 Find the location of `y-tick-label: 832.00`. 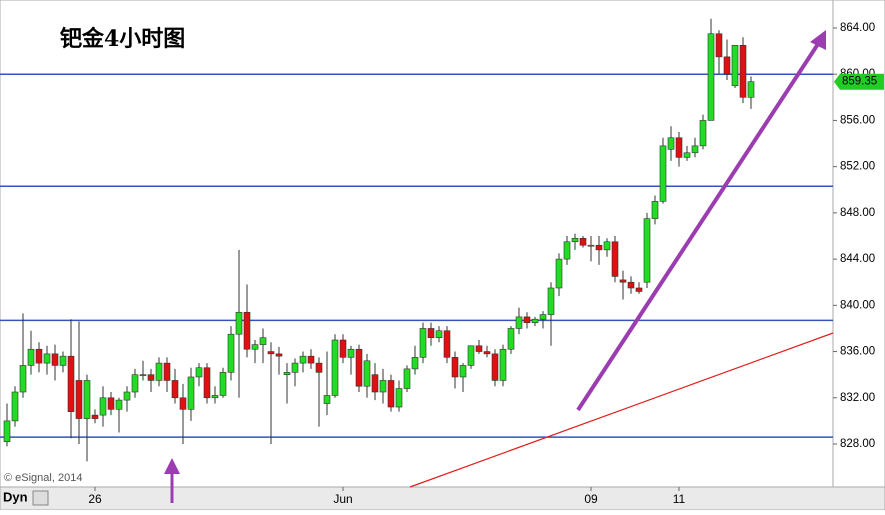

y-tick-label: 832.00 is located at coordinates (857, 398).